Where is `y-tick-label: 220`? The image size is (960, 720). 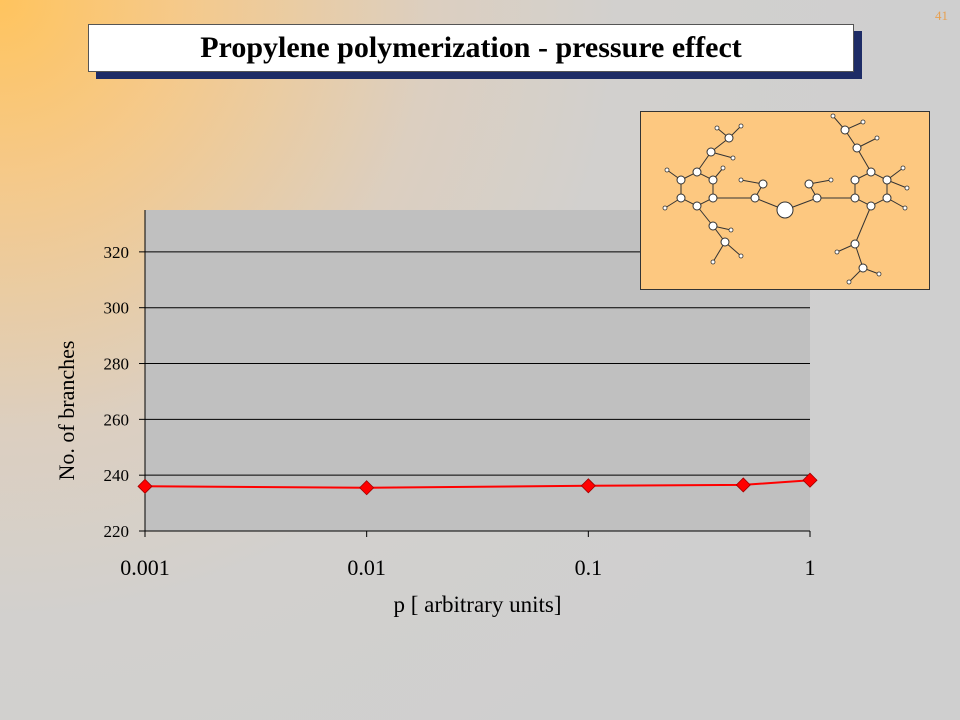 y-tick-label: 220 is located at coordinates (117, 531).